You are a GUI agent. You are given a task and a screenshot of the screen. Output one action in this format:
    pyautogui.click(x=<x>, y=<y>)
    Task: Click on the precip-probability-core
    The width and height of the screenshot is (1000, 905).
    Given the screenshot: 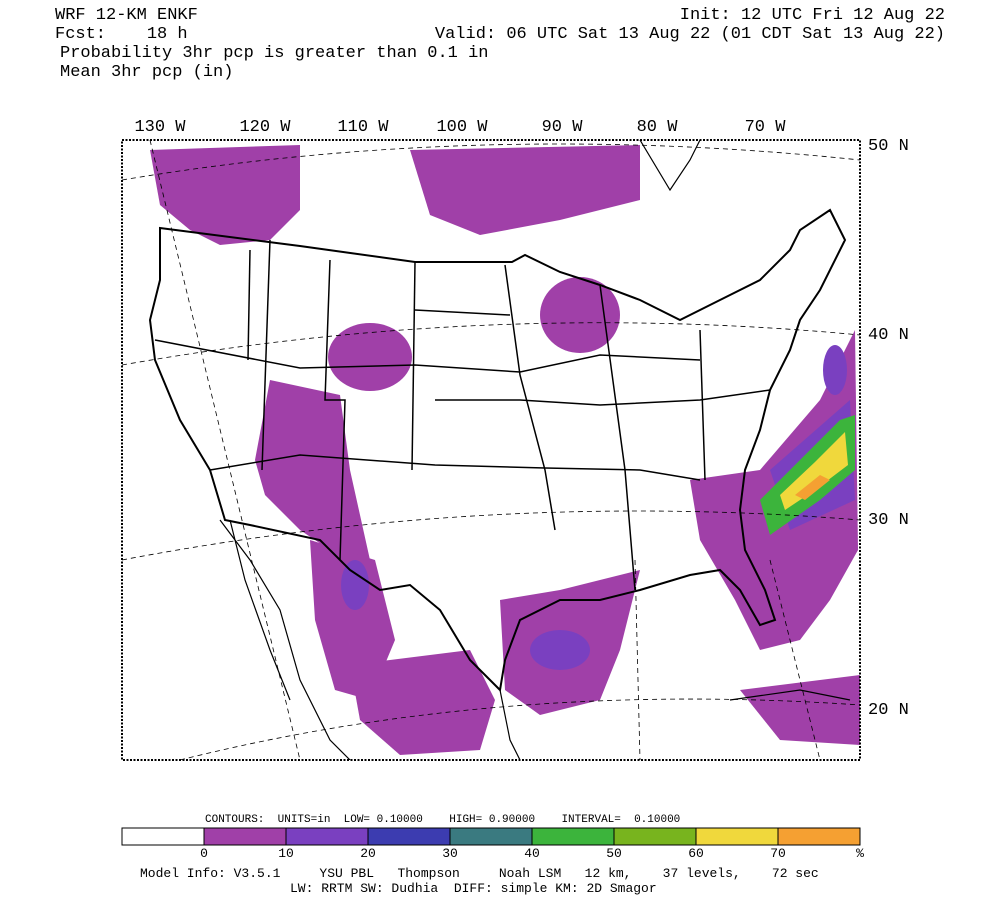 What is the action you would take?
    pyautogui.click(x=814, y=471)
    